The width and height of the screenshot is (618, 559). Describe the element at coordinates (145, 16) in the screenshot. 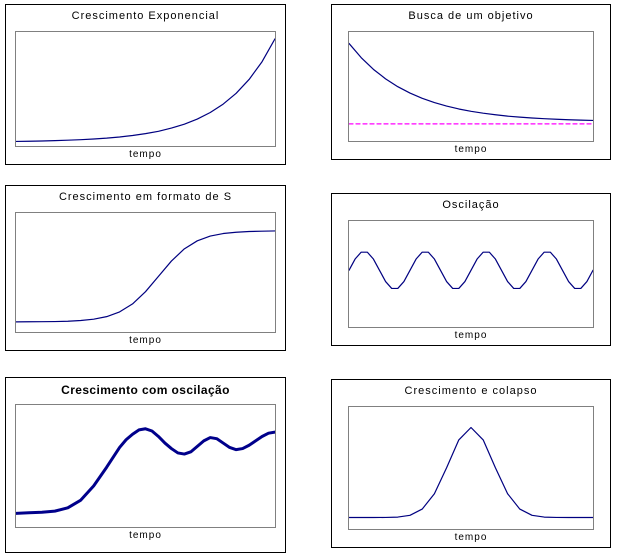

I see `chart-title: Crescimento Exponencial` at that location.